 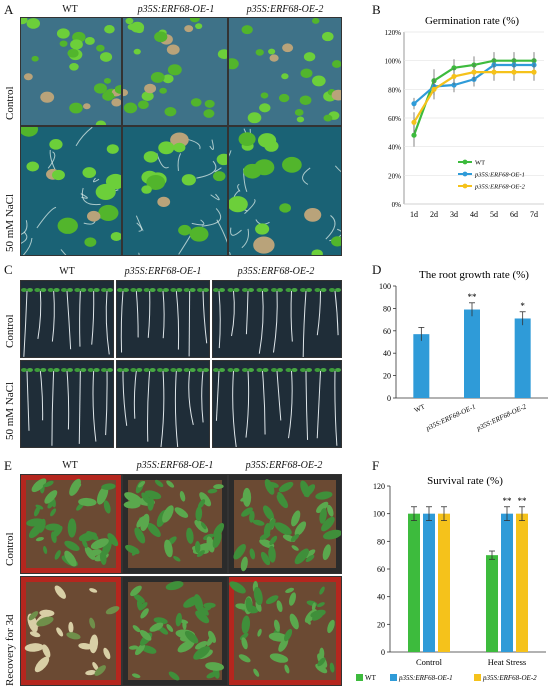 What do you see at coordinates (429, 662) in the screenshot?
I see `chart-f-x-tick: Control` at bounding box center [429, 662].